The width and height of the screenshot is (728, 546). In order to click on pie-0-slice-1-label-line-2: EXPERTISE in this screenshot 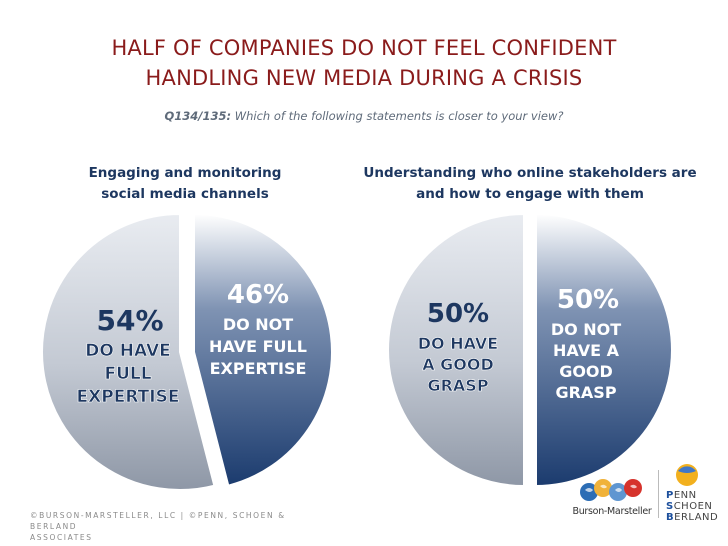, I will do `click(258, 368)`.